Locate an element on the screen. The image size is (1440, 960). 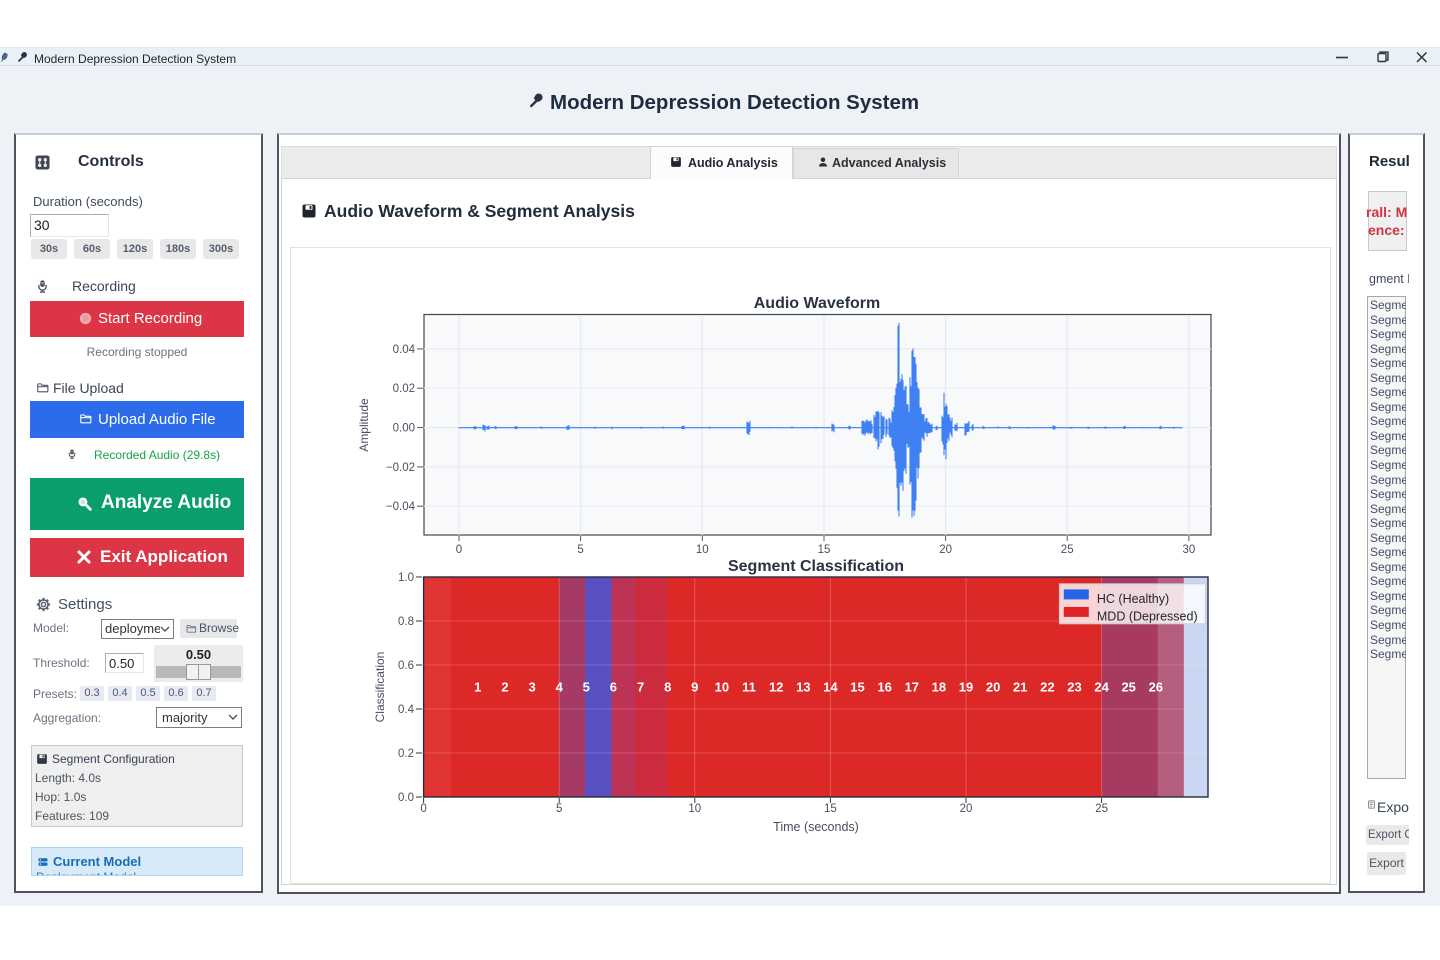
svg-text: 1.0 is located at coordinates (406, 578).